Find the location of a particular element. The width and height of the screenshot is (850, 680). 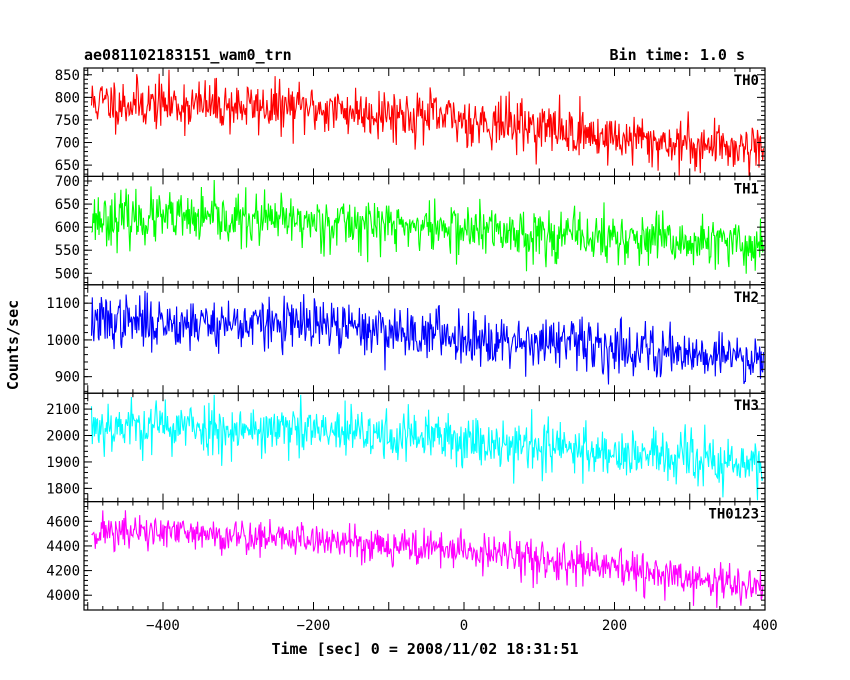

panel-th2: 900 1000 1100 TH2 is located at coordinates (406, 339).